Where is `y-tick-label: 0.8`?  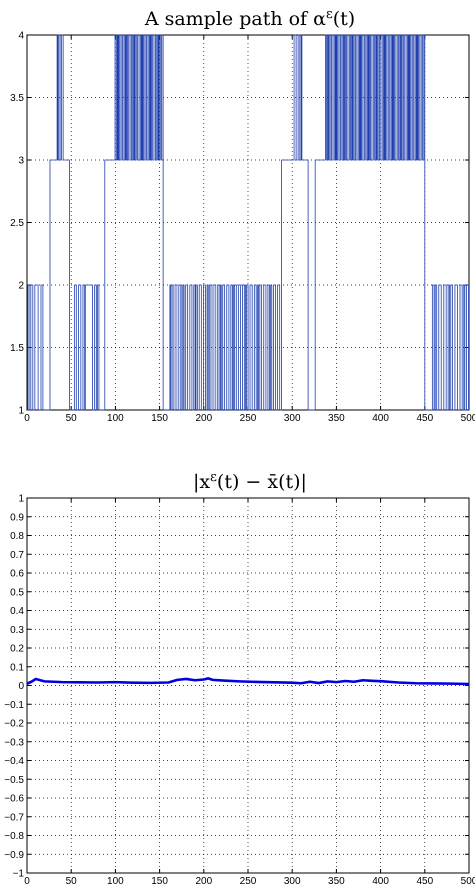
y-tick-label: 0.8 is located at coordinates (17, 536).